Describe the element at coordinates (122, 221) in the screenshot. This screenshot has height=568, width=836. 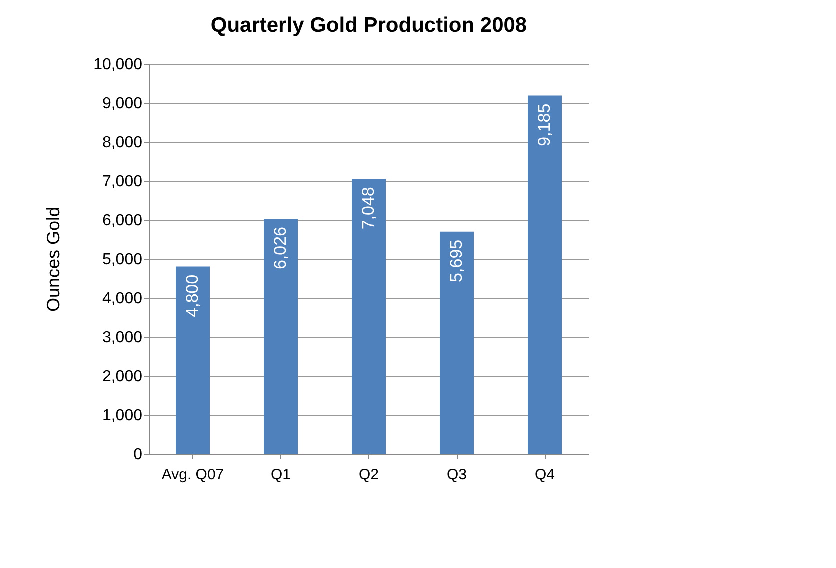
I see `y-tick-label: 6,000` at that location.